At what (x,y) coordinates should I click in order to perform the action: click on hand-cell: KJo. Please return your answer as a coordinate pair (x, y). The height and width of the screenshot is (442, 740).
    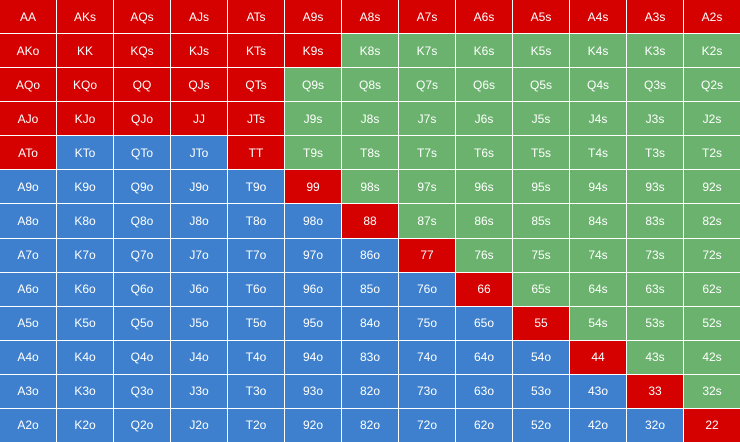
    Looking at the image, I should click on (85, 119).